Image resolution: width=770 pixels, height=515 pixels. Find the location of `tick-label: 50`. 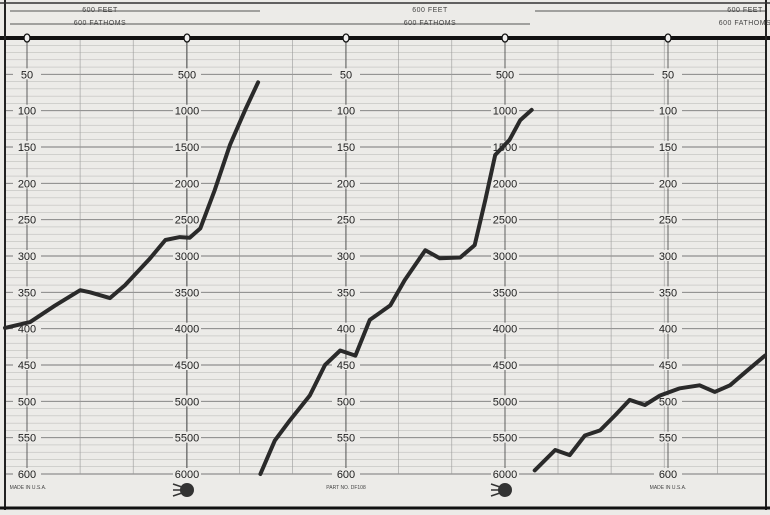

tick-label: 50 is located at coordinates (668, 75).